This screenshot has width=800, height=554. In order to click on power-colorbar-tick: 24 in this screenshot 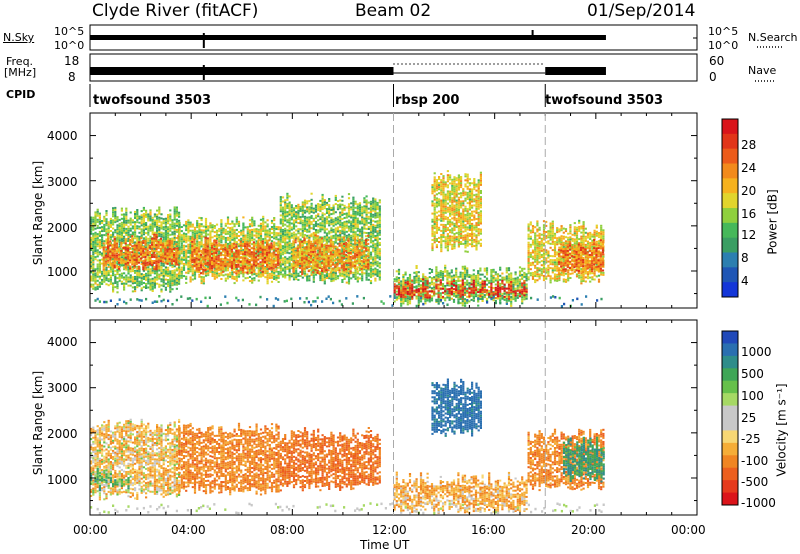, I will do `click(749, 168)`.